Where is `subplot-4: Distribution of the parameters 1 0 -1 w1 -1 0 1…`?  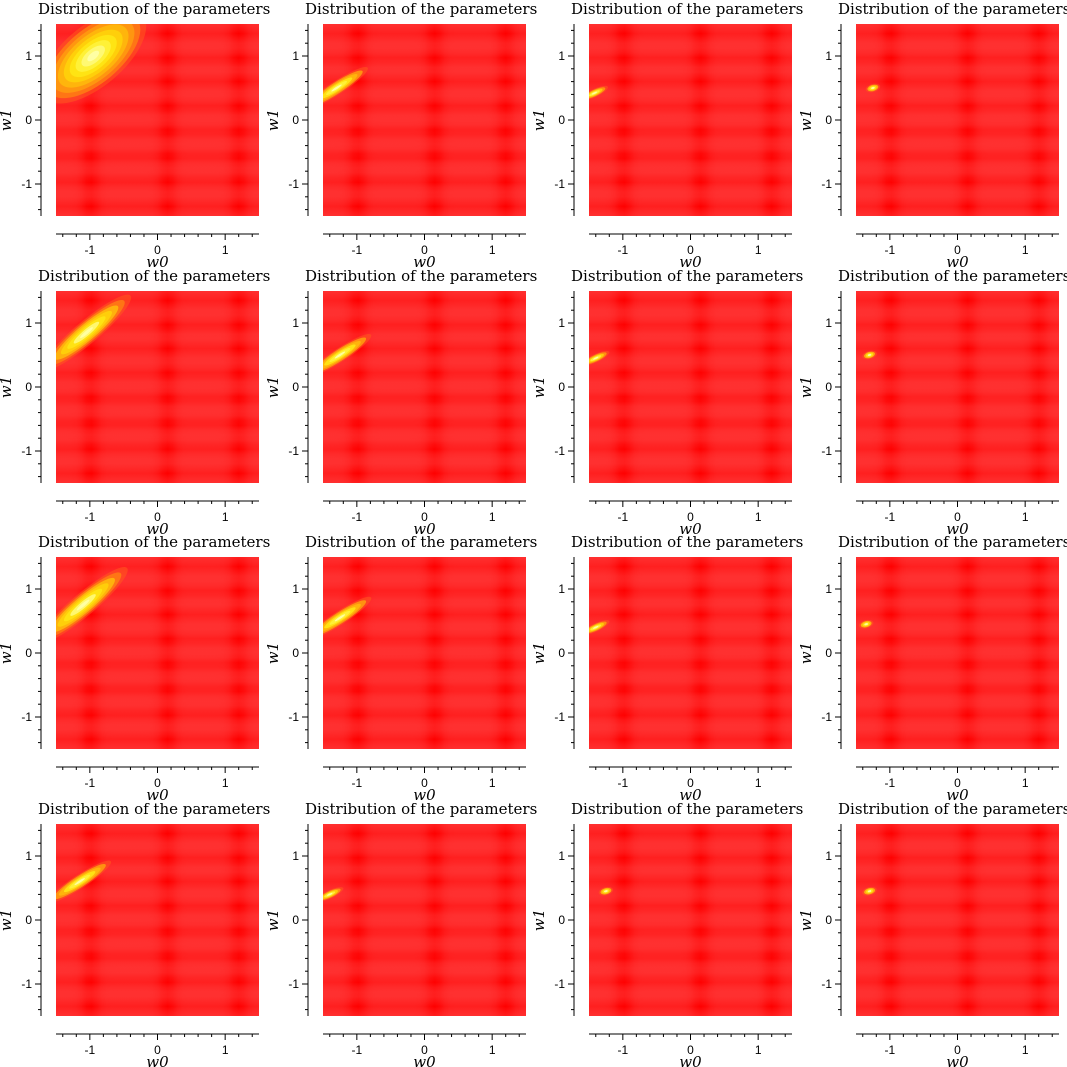
subplot-4: Distribution of the parameters 1 0 -1 w1 -1 0 1… is located at coordinates (932, 135).